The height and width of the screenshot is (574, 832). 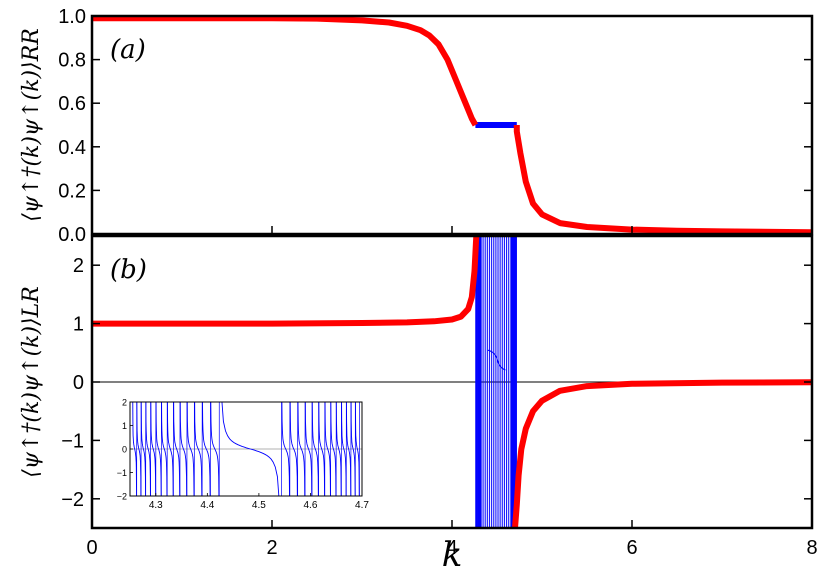 What do you see at coordinates (72, 148) in the screenshot?
I see `panel-a-ytick-label: 0.4` at bounding box center [72, 148].